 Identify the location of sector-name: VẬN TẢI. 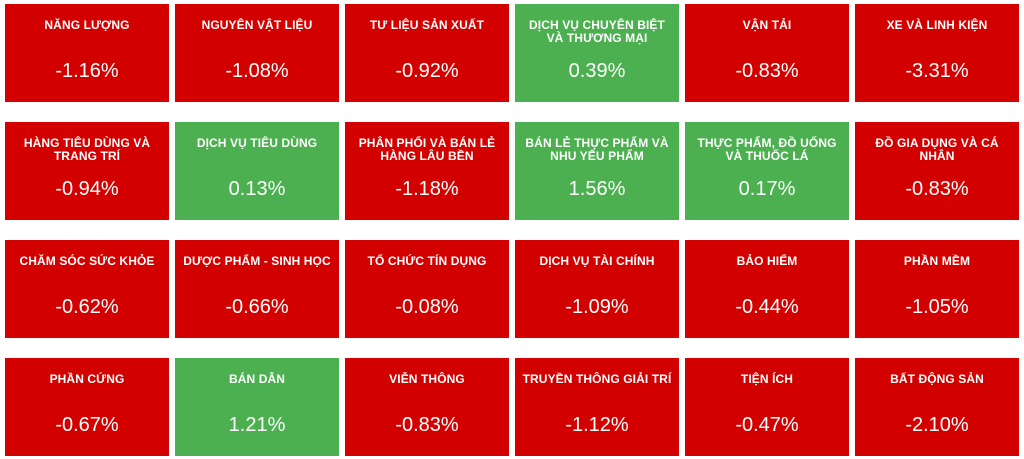
(767, 25).